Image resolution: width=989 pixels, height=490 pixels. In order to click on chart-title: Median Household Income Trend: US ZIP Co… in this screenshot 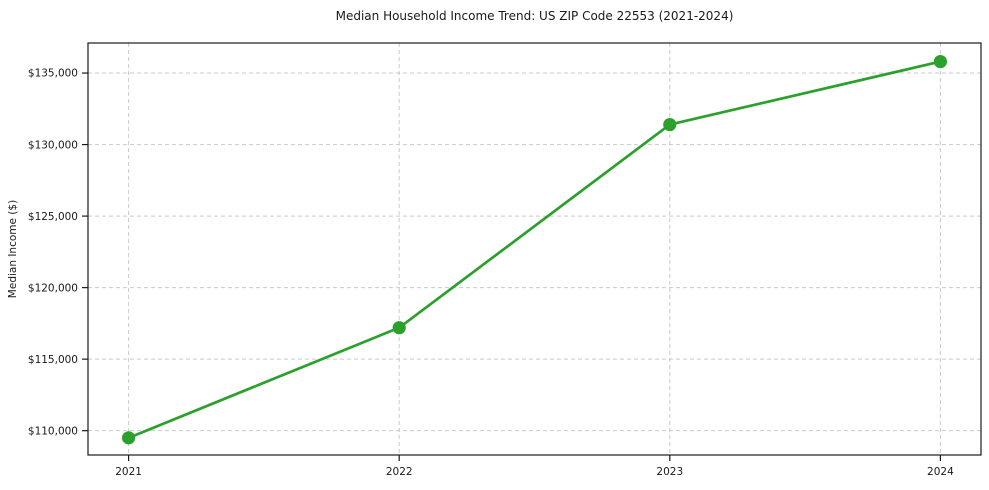, I will do `click(534, 16)`.